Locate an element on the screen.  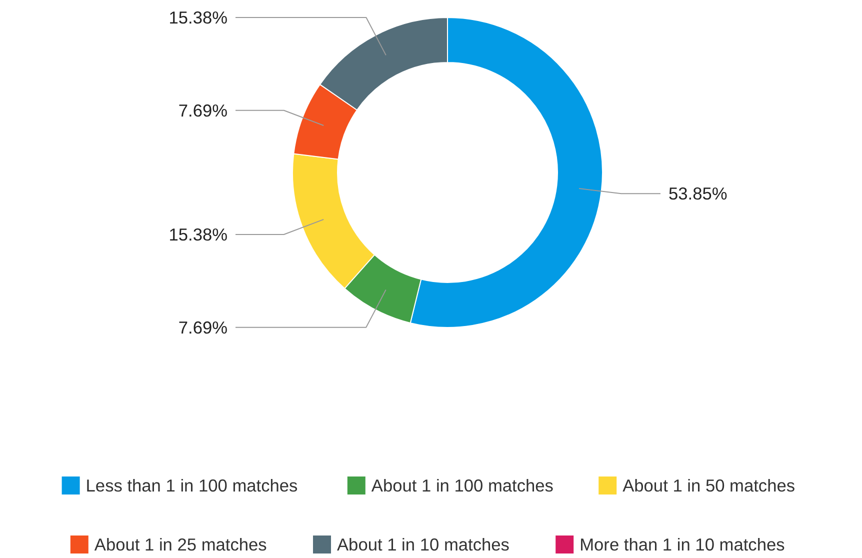
data-label: 53.85% is located at coordinates (698, 194).